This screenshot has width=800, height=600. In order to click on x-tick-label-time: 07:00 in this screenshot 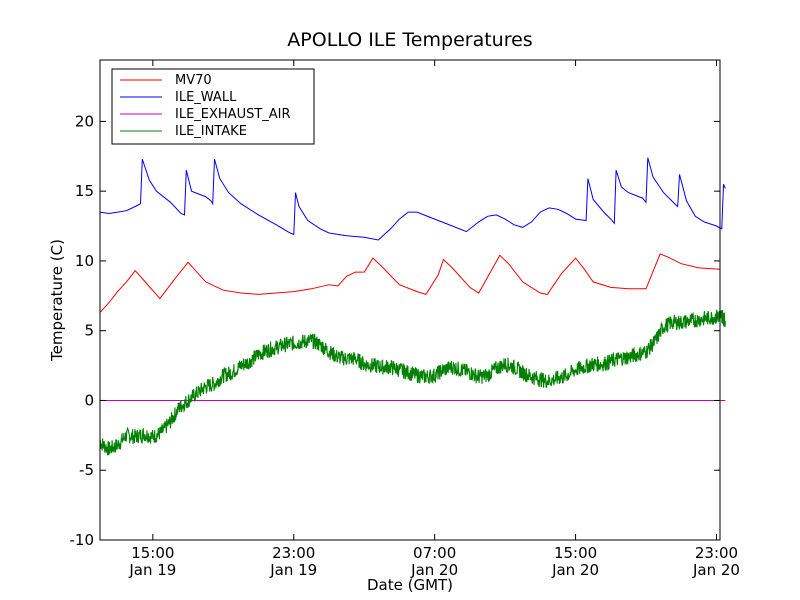, I will do `click(434, 553)`.